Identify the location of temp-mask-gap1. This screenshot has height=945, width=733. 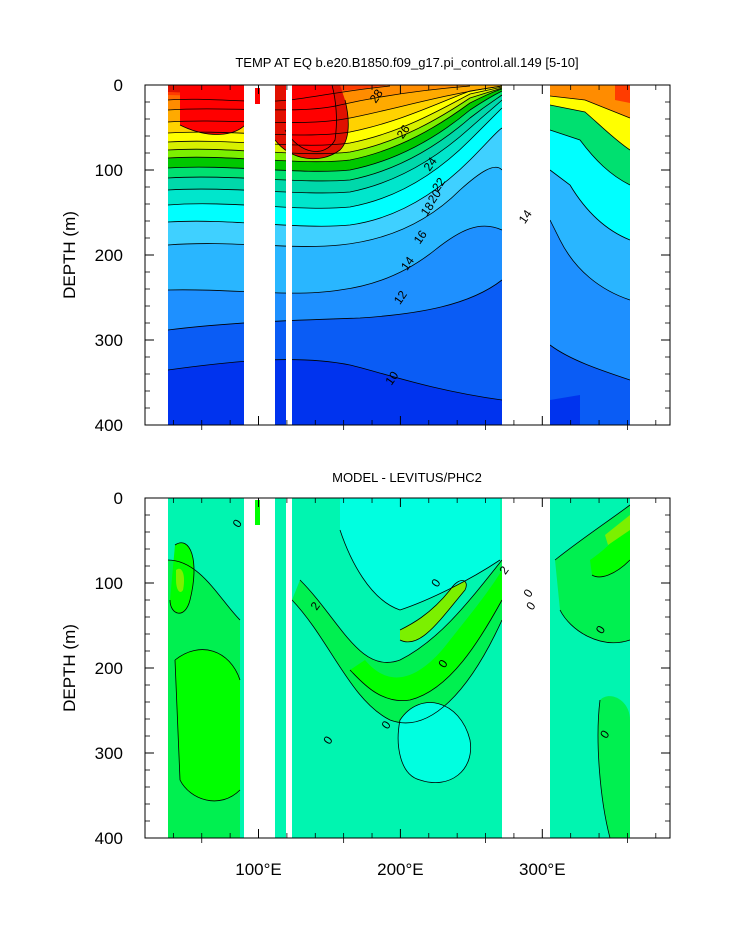
(259, 255).